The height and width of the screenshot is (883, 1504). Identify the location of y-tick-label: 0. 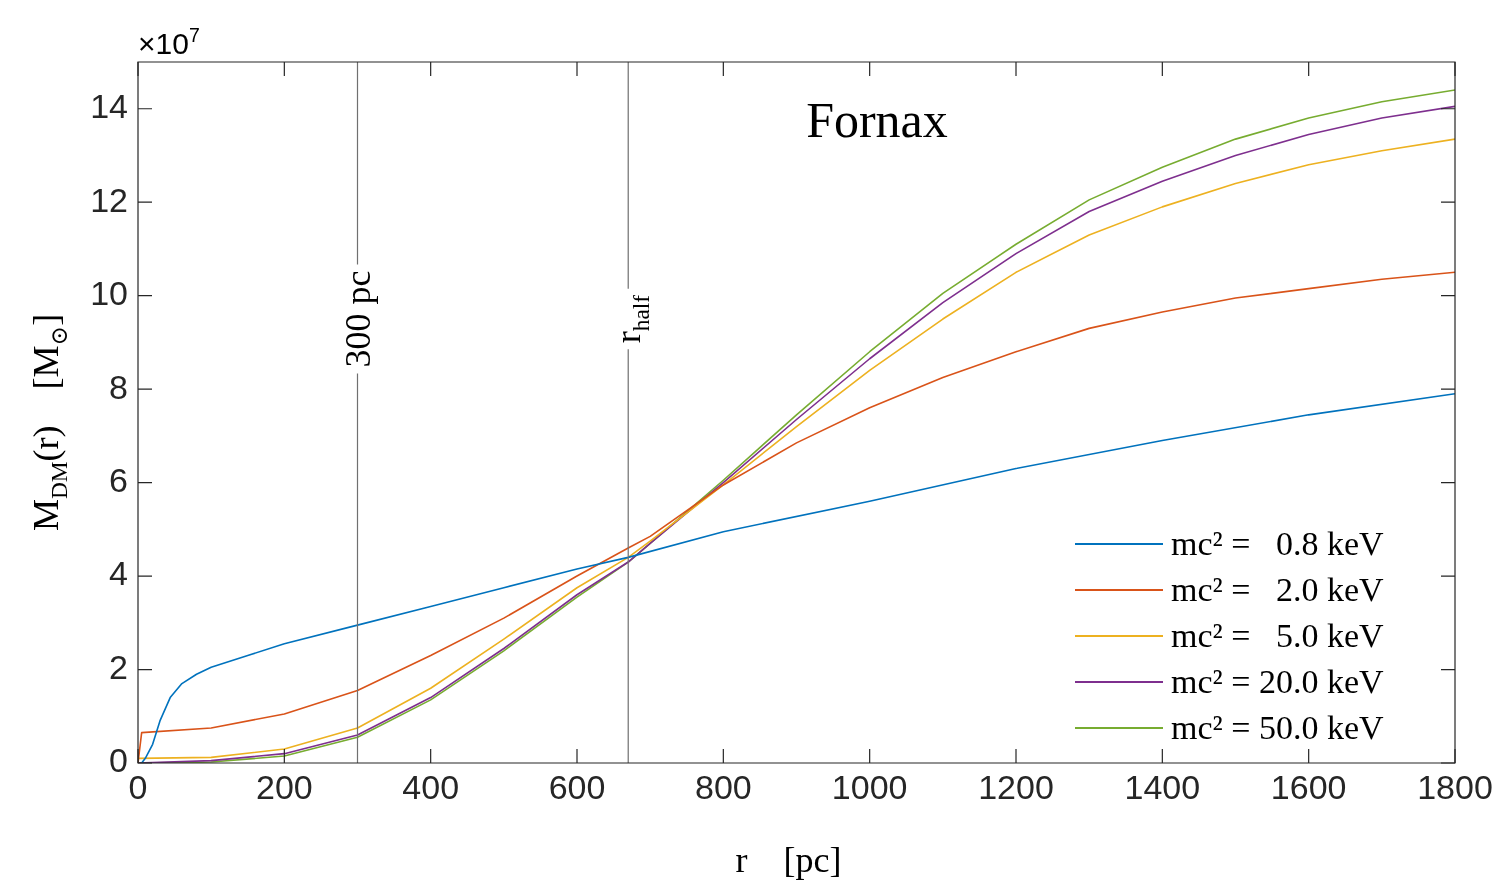
(118, 760).